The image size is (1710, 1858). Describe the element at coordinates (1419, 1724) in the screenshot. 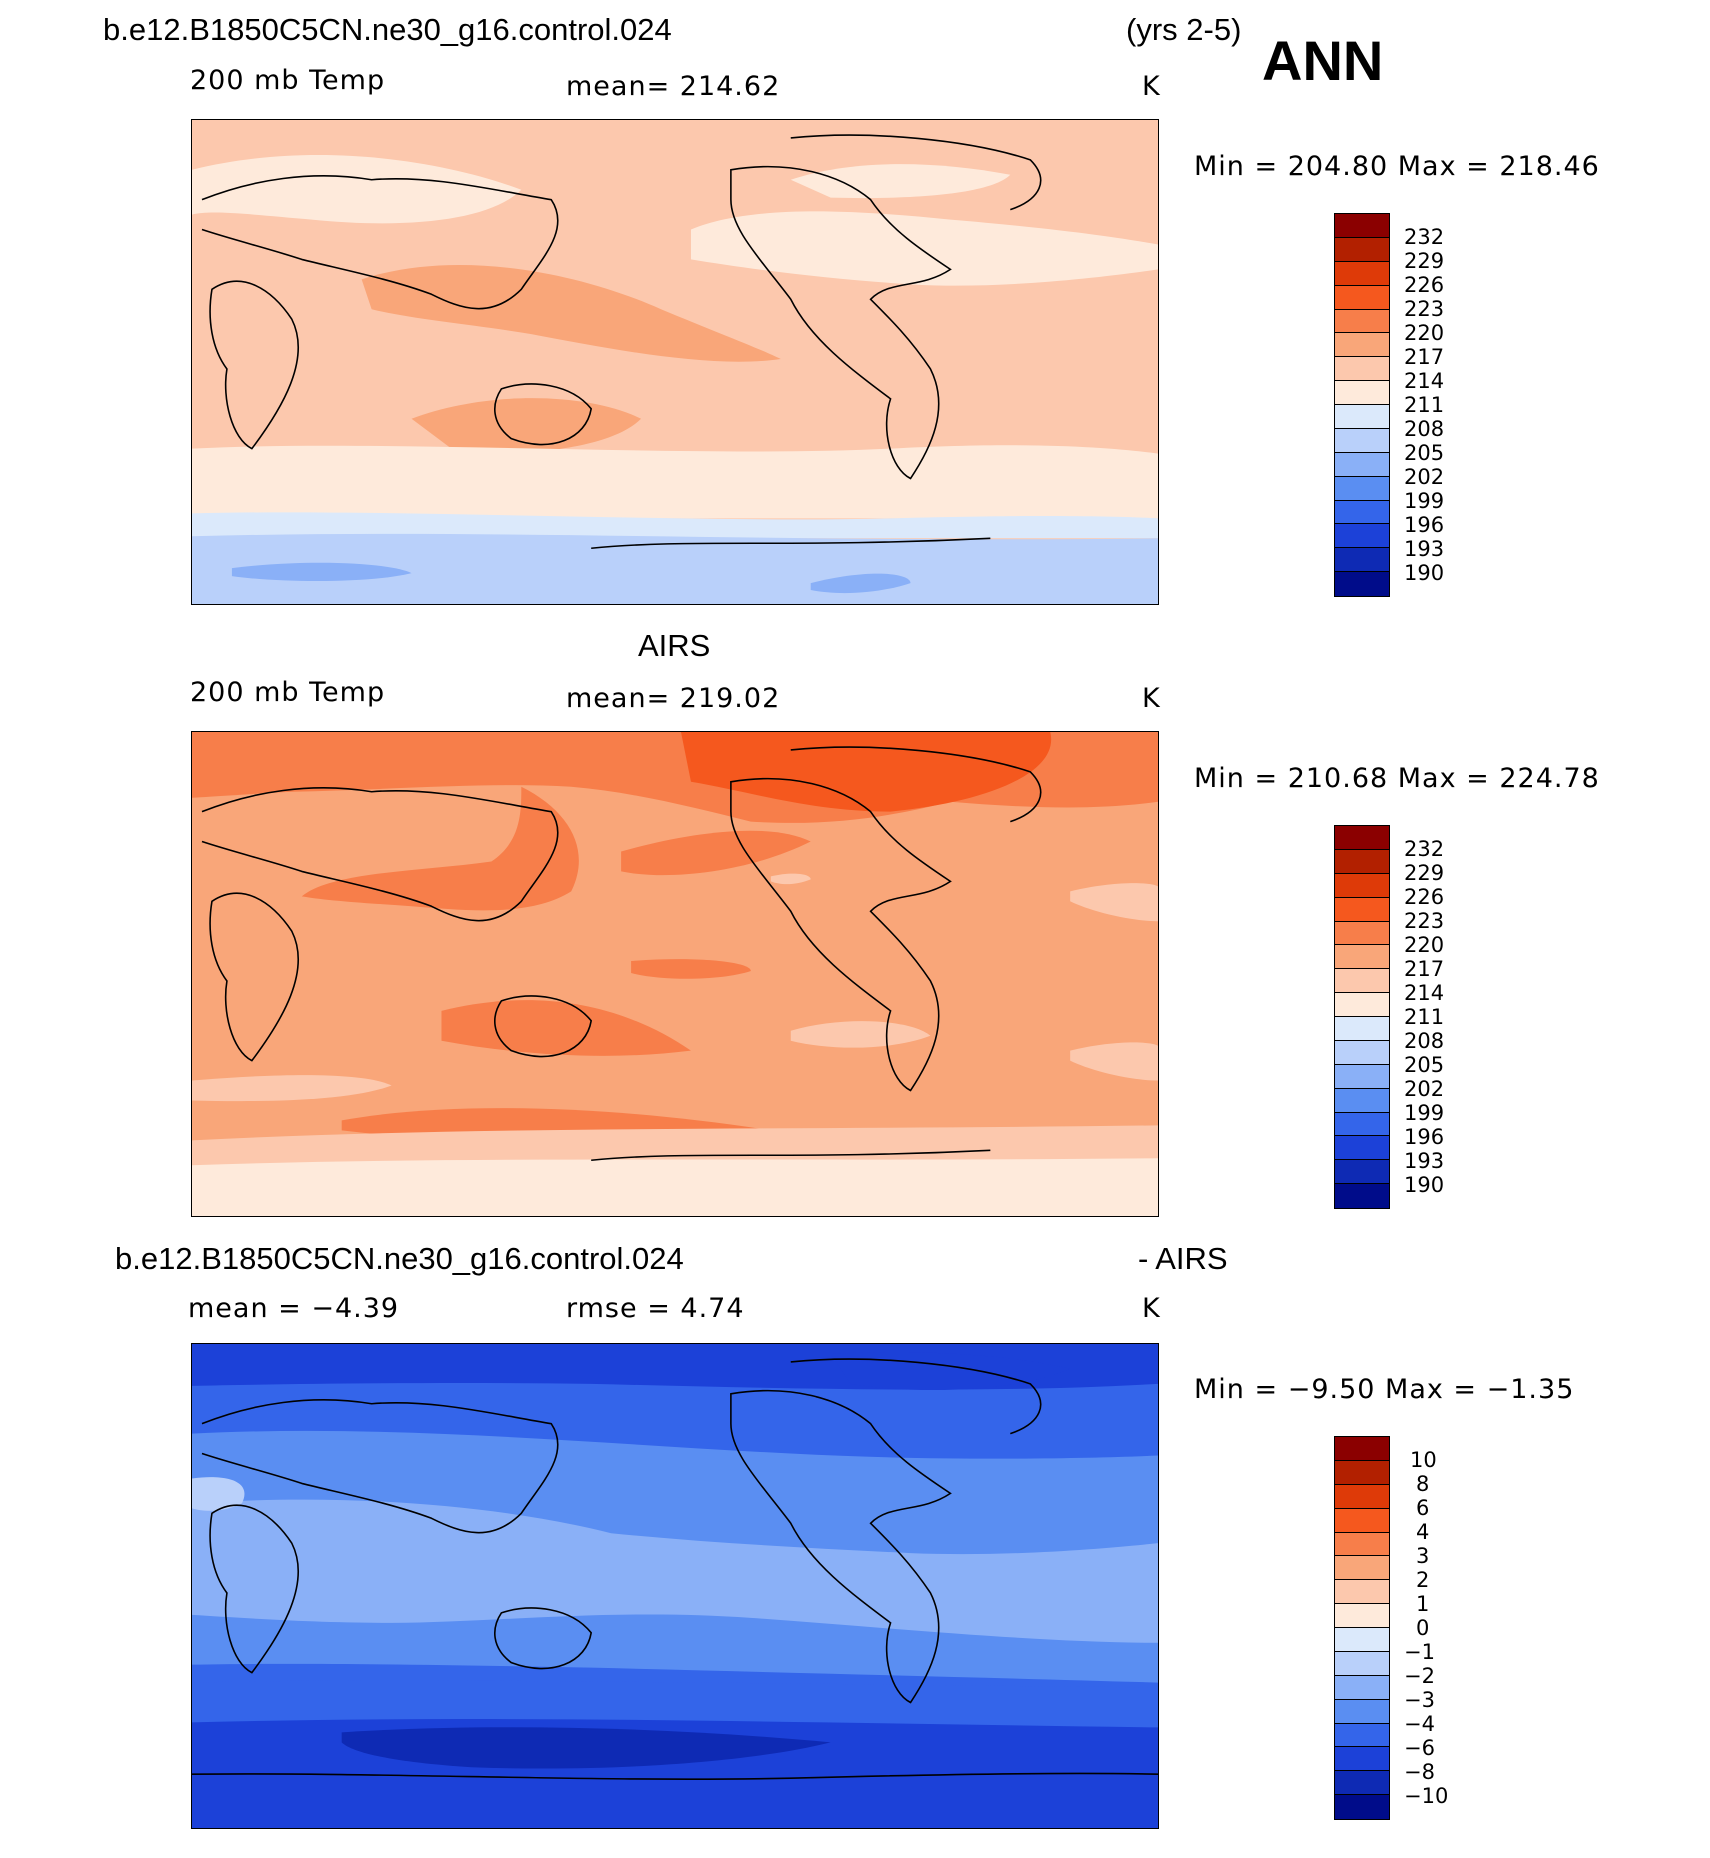

I see `colorbar-label: −4` at that location.